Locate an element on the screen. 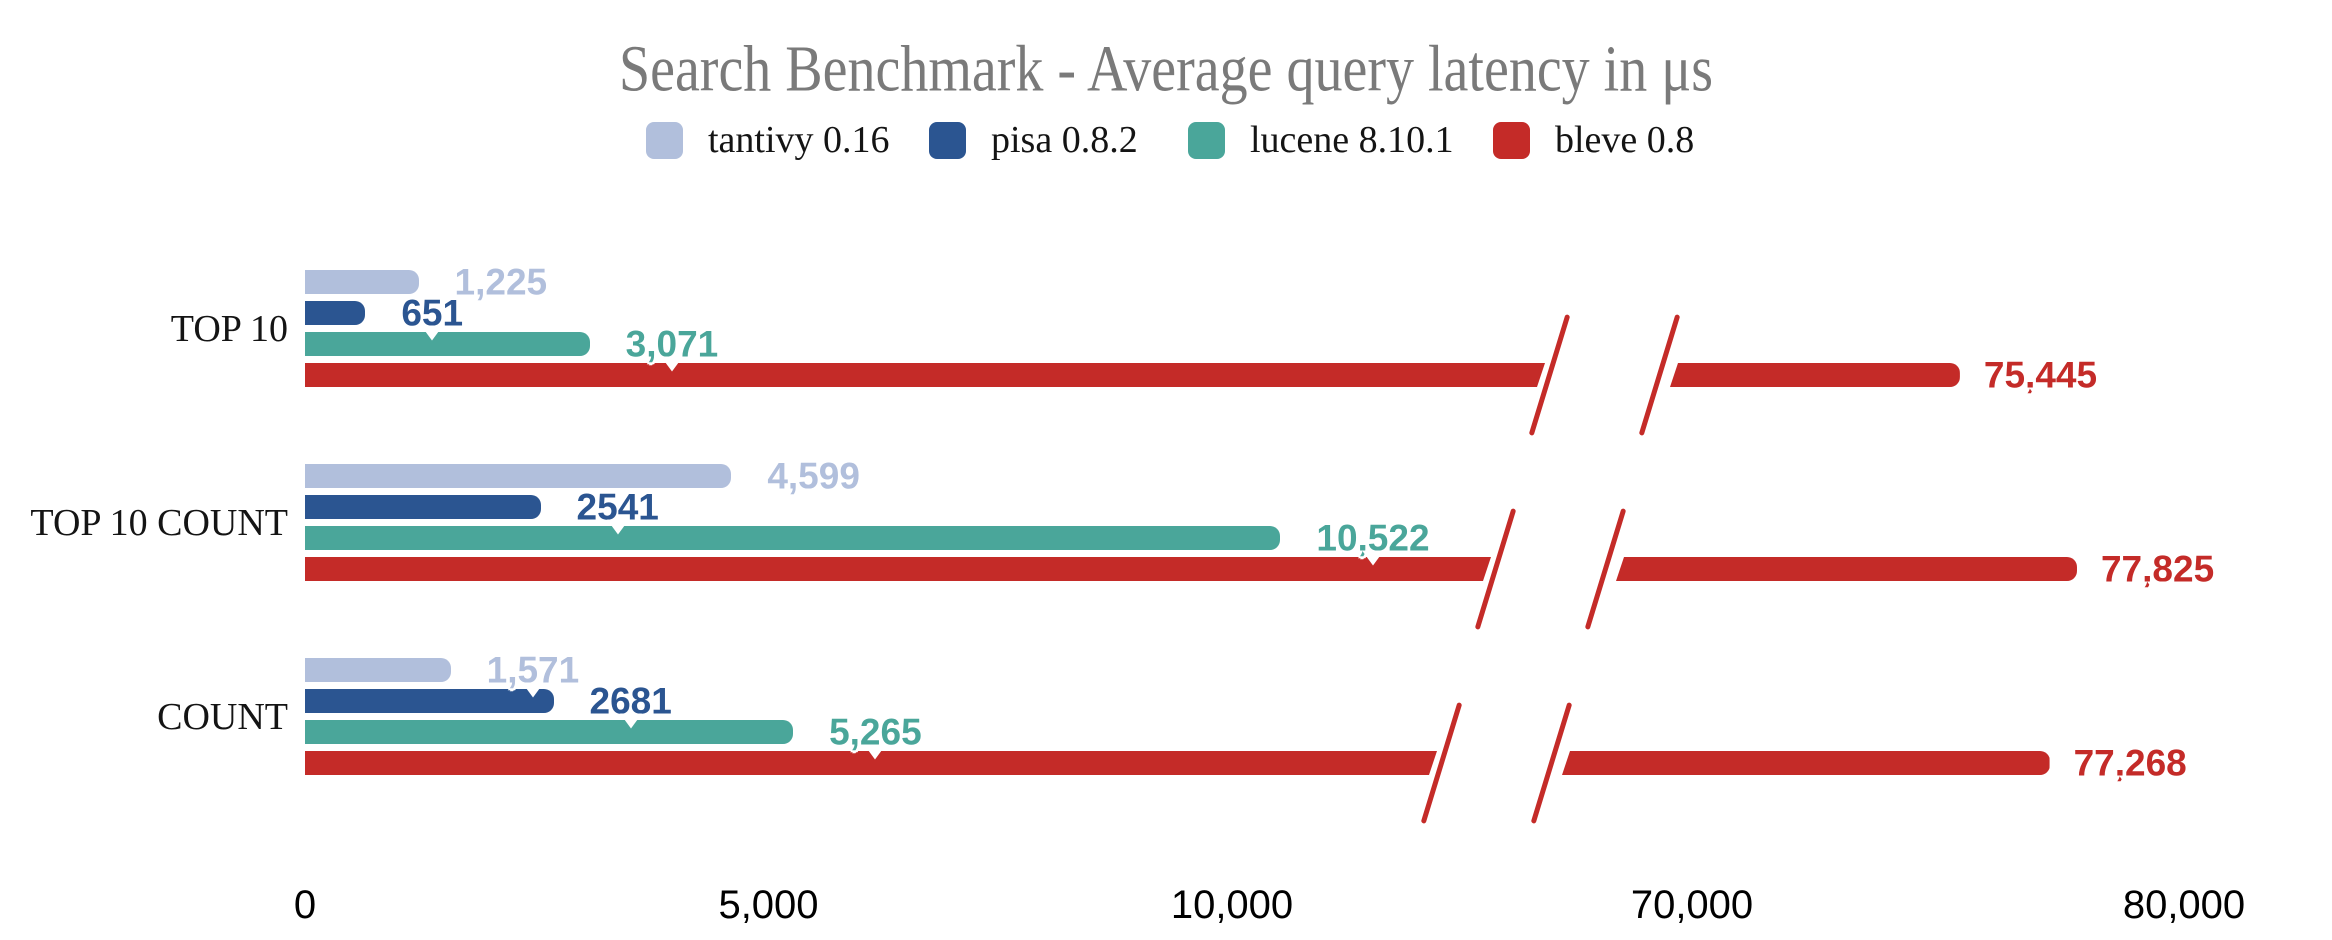  category-label-count: COUNT is located at coordinates (222, 716).